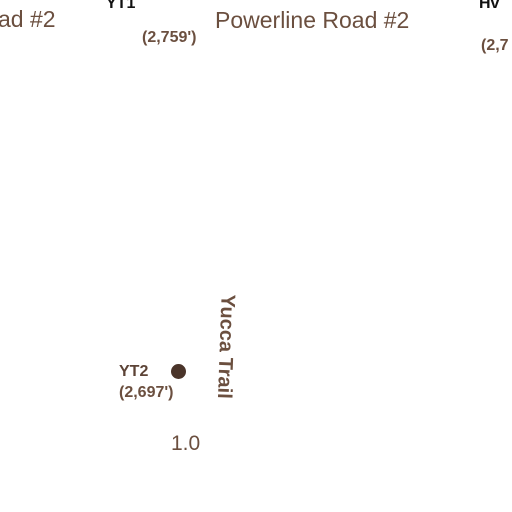 This screenshot has height=512, width=512. Describe the element at coordinates (489, 6) in the screenshot. I see `waypoint-right-code: Hv` at that location.